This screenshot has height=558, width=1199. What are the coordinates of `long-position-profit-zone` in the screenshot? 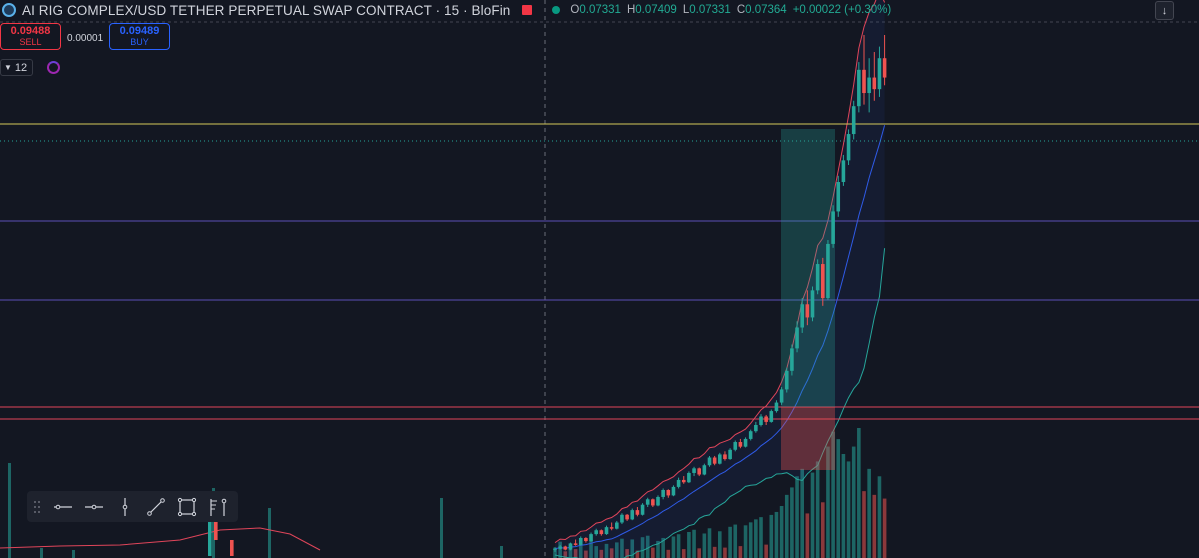 It's located at (808, 268).